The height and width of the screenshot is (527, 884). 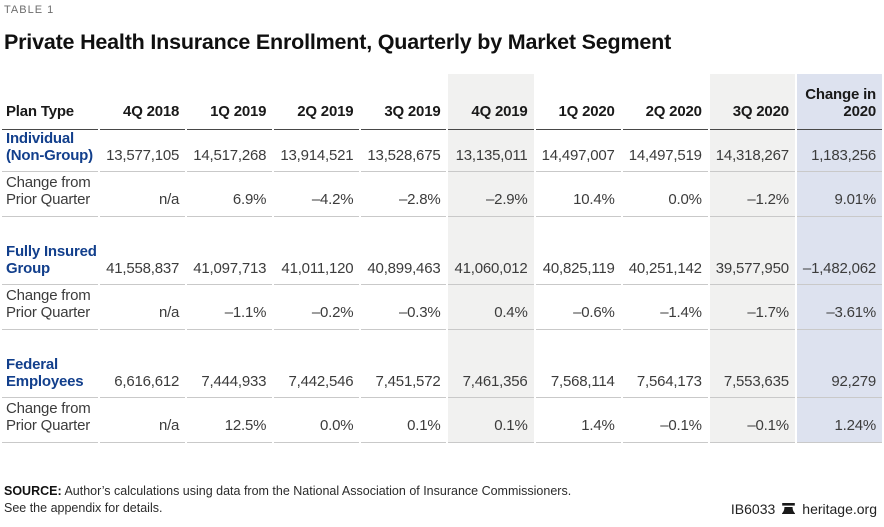 I want to click on enrollment-value: 14,517,268, so click(x=230, y=151).